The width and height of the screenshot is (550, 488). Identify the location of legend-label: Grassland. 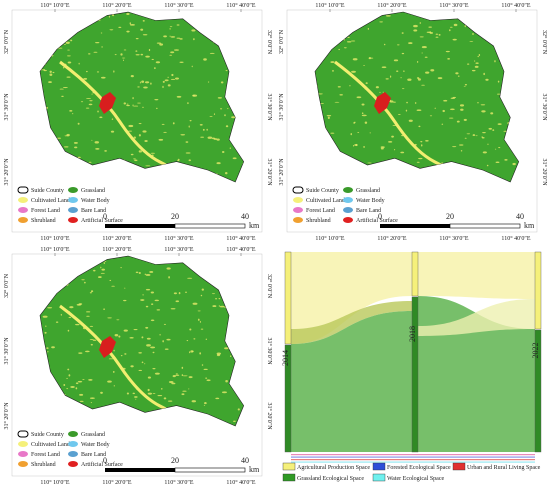
(93, 191).